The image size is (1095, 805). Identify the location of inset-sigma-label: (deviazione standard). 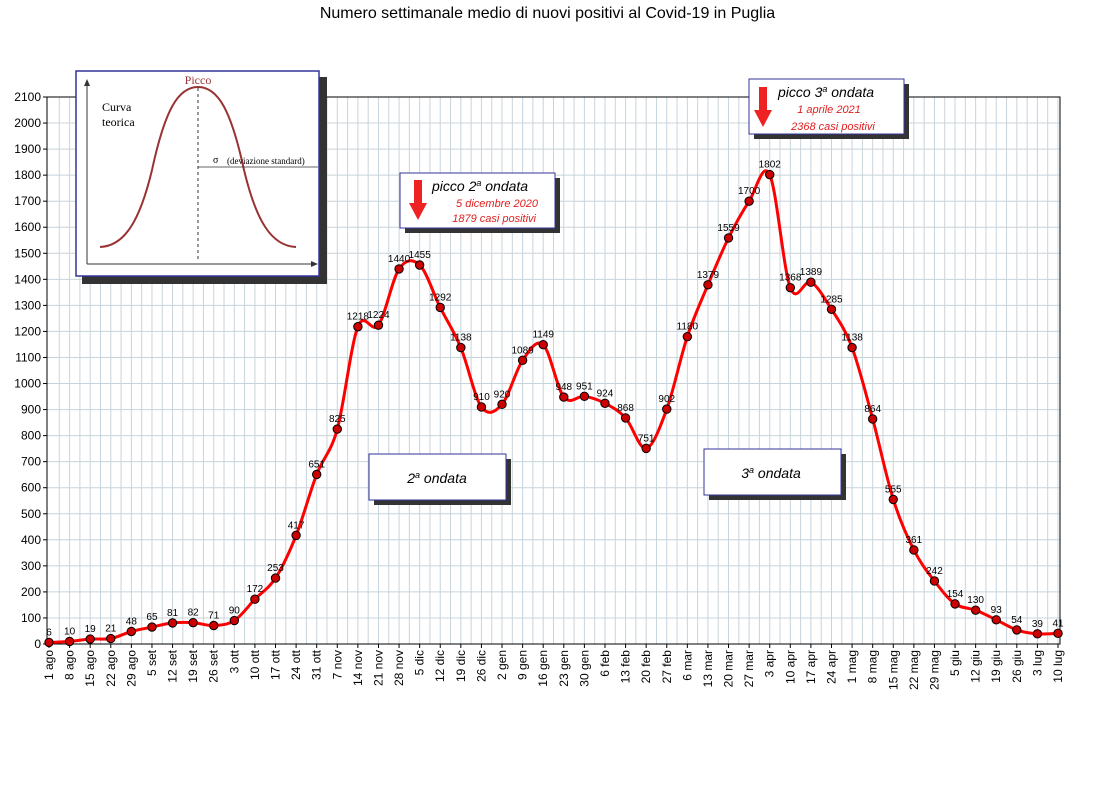
(266, 161).